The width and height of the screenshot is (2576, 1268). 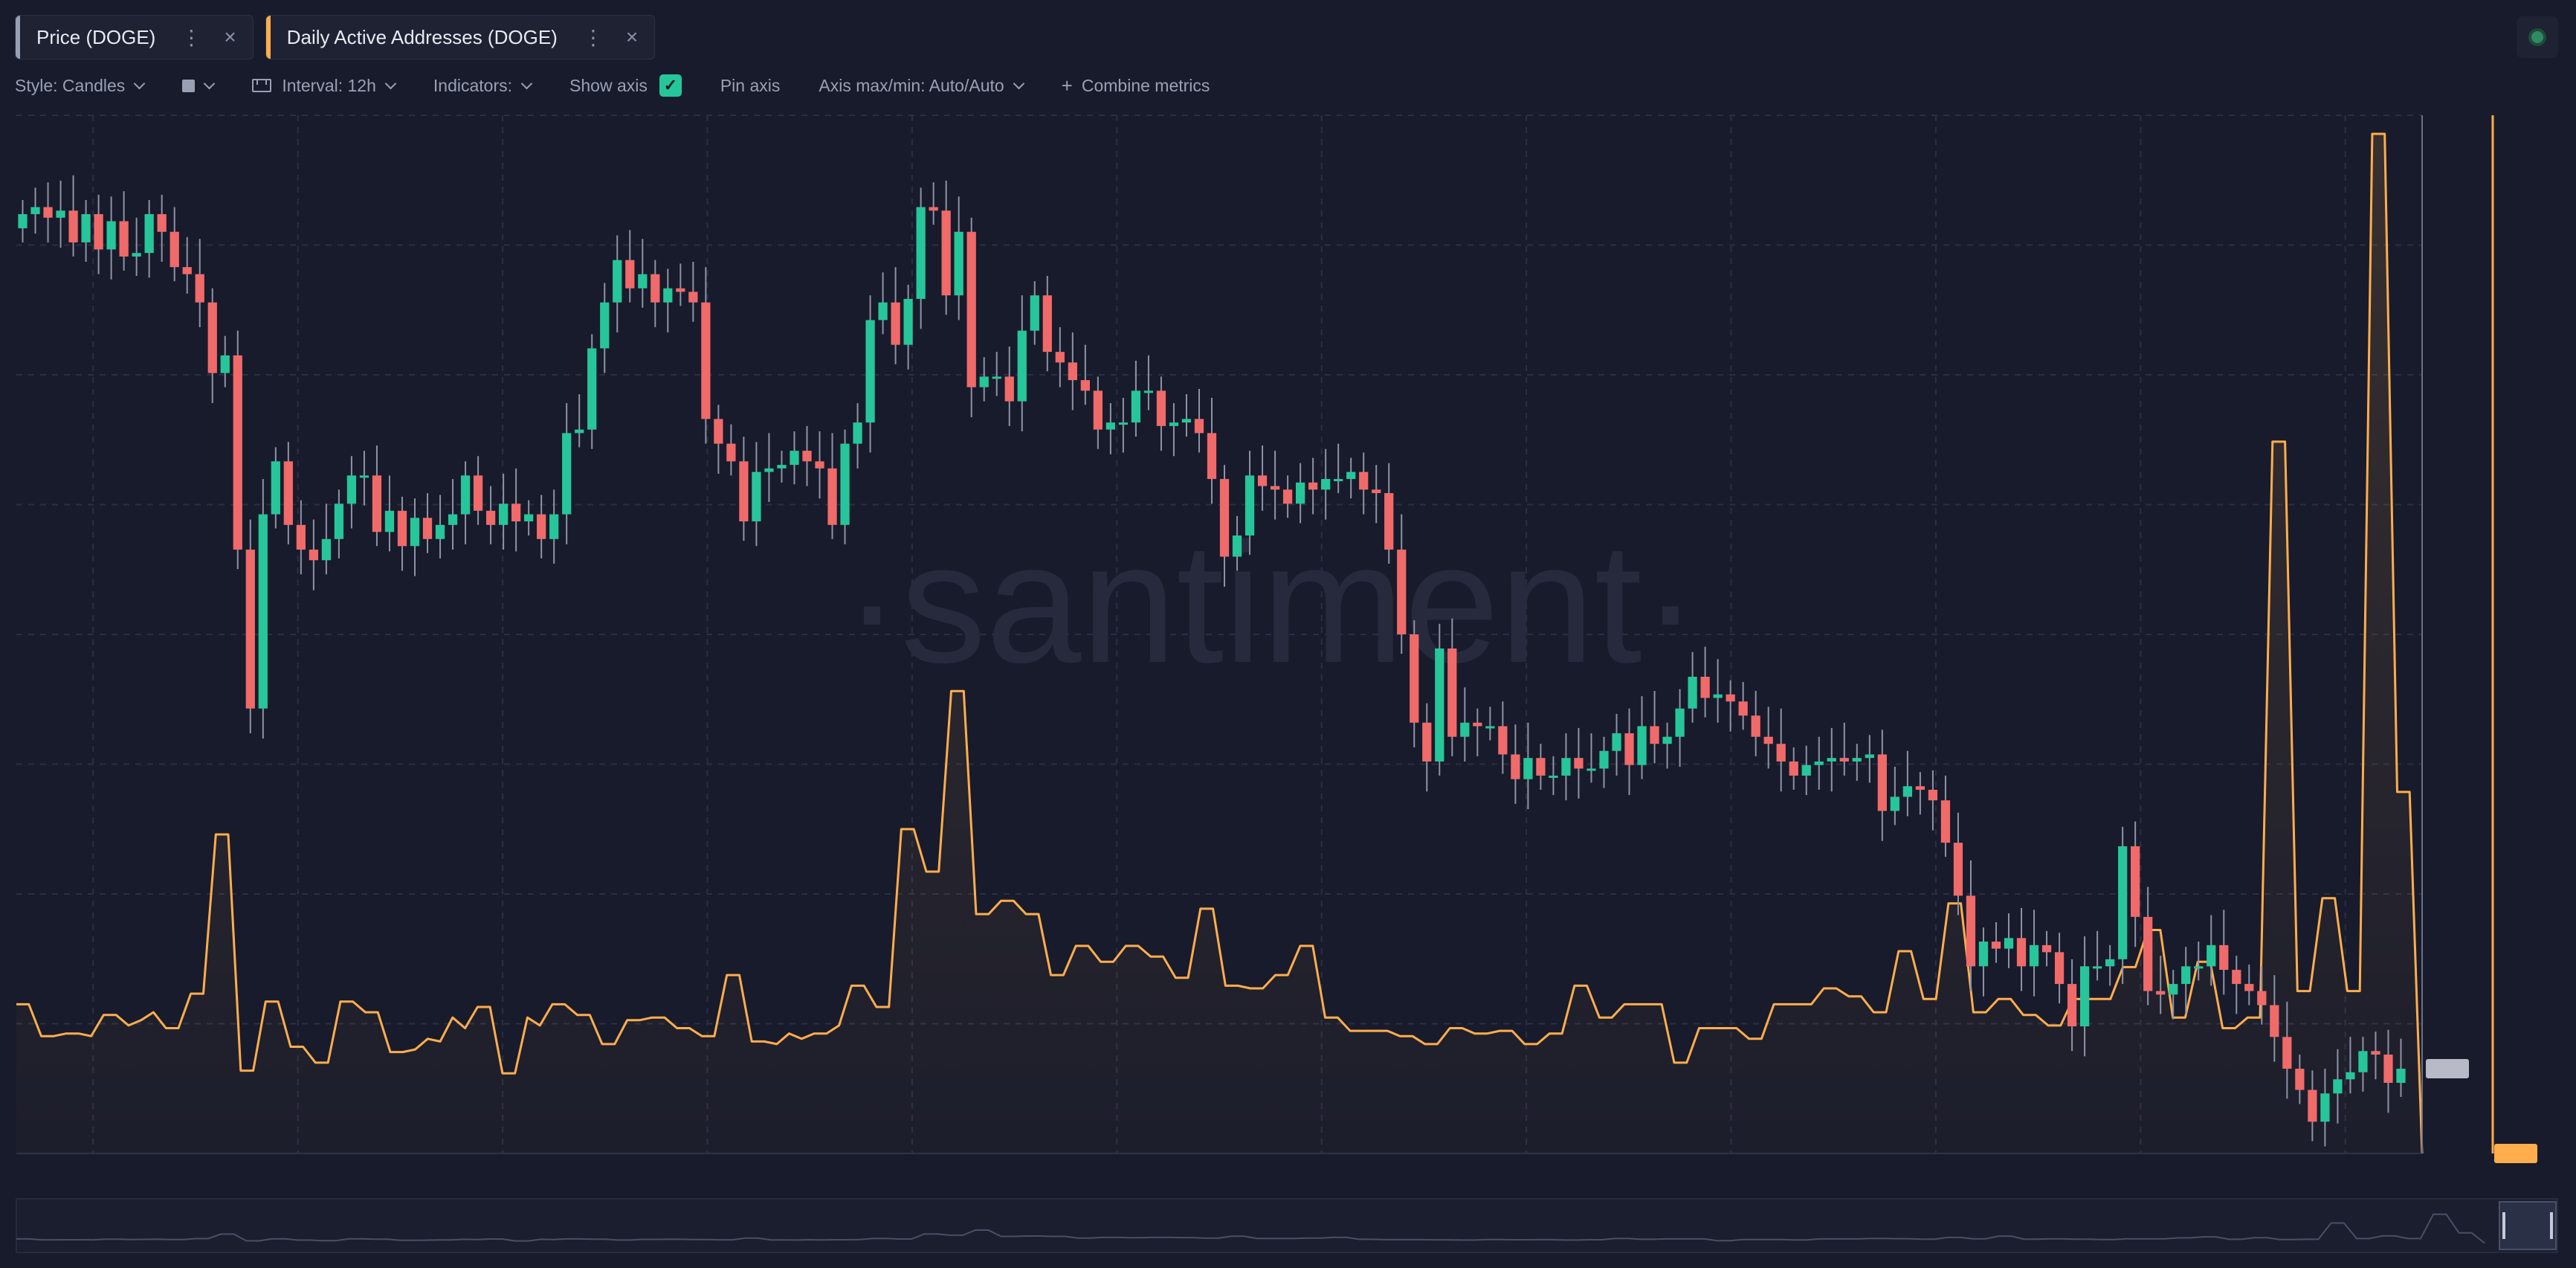 I want to click on interval-dropdown: Interval: 12h, so click(x=324, y=85).